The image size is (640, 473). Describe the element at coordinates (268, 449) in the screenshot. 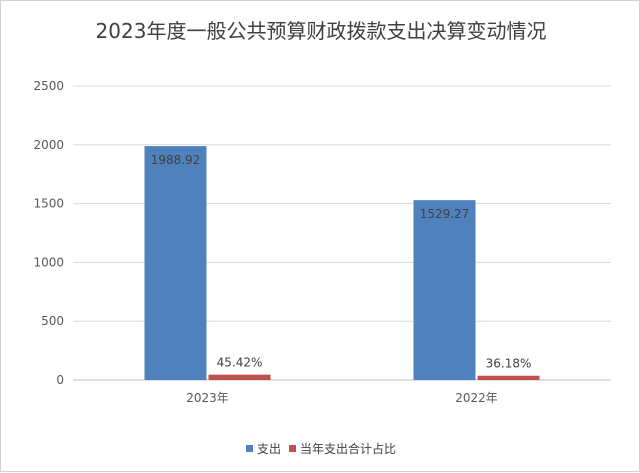

I see `legend-label-spending: 支出` at that location.